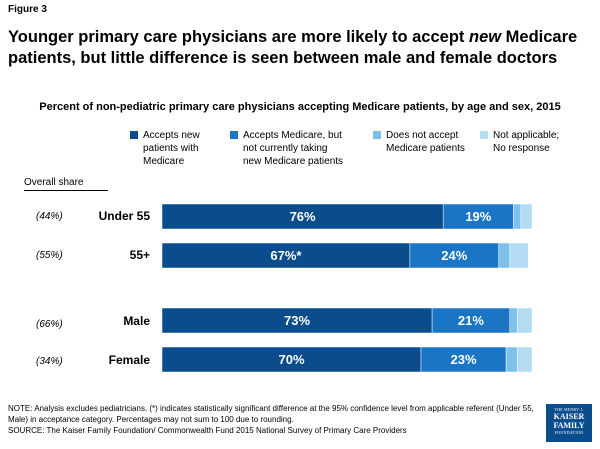 The height and width of the screenshot is (449, 600). What do you see at coordinates (129, 360) in the screenshot?
I see `row-label-female: Female` at bounding box center [129, 360].